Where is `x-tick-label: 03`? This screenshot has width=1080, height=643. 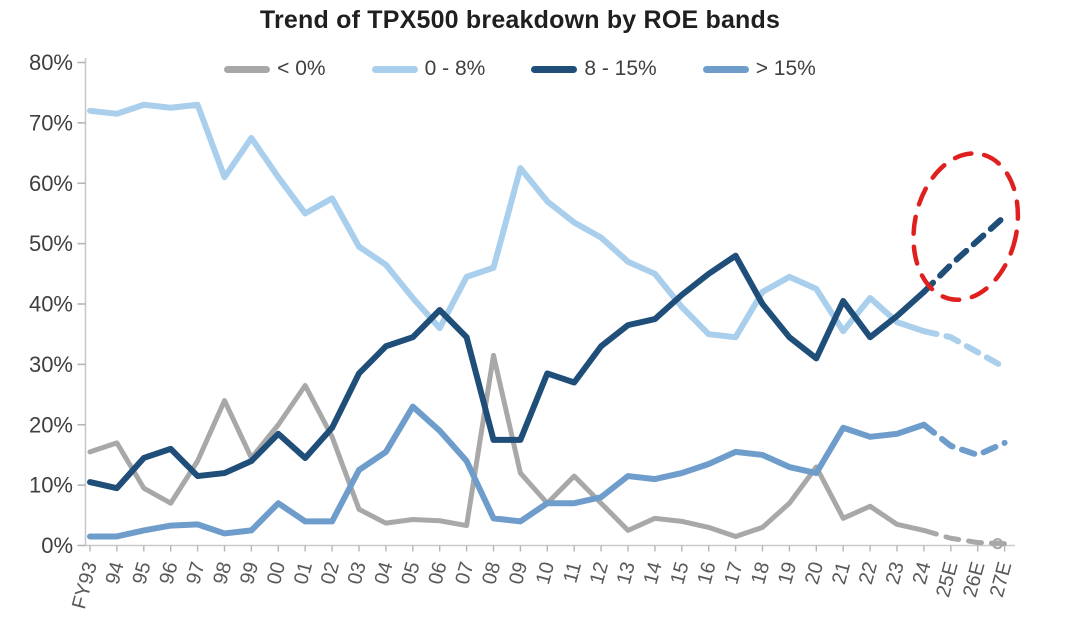 x-tick-label: 03 is located at coordinates (357, 573).